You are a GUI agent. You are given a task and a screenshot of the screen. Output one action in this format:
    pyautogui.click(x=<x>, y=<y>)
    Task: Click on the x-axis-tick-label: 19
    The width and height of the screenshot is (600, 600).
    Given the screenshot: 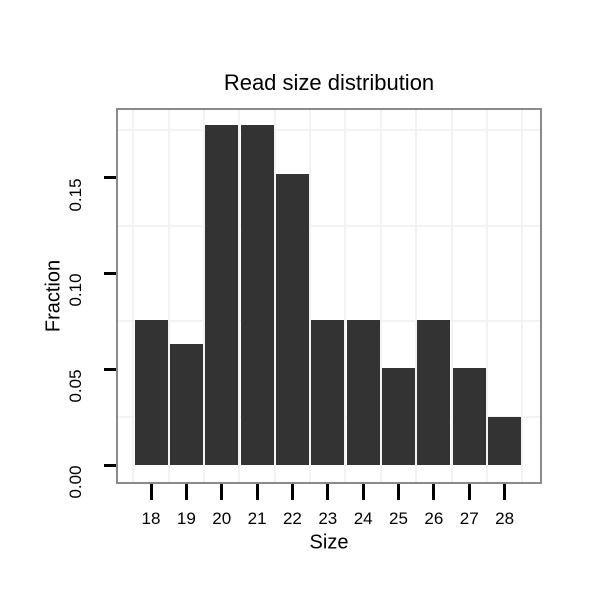 What is the action you would take?
    pyautogui.click(x=186, y=518)
    